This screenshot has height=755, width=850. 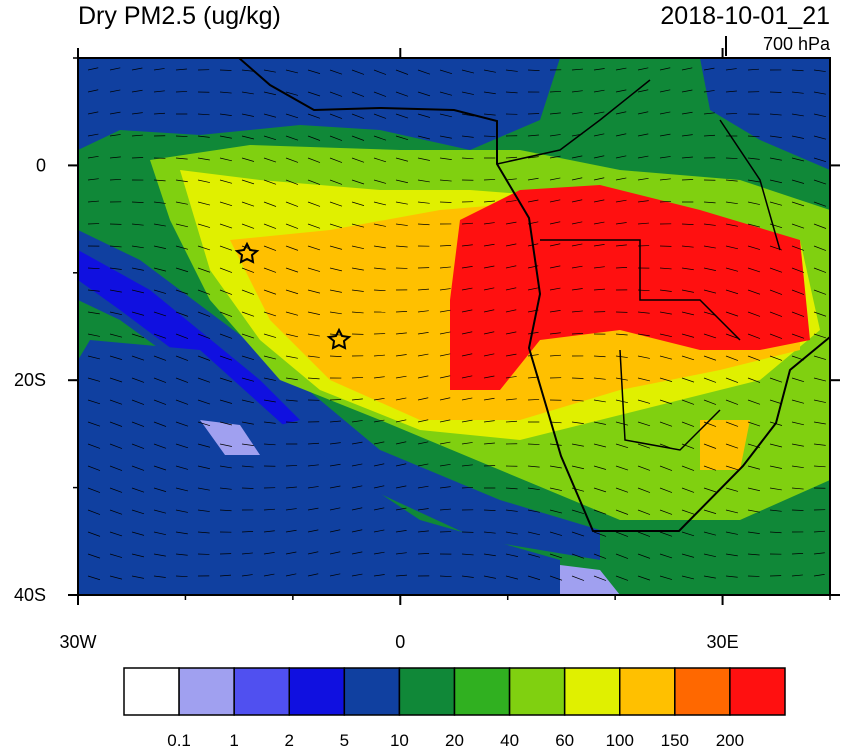 I want to click on map-level: 700 hPa, so click(x=797, y=44).